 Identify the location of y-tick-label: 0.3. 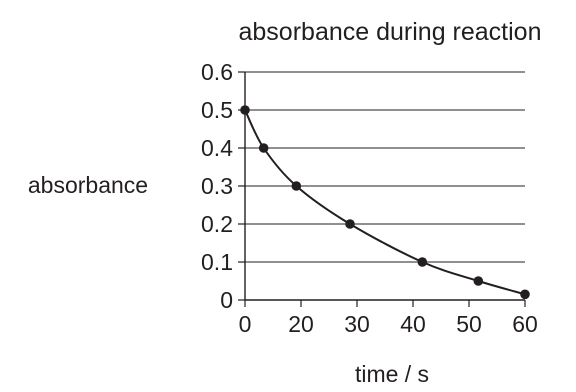
(217, 186).